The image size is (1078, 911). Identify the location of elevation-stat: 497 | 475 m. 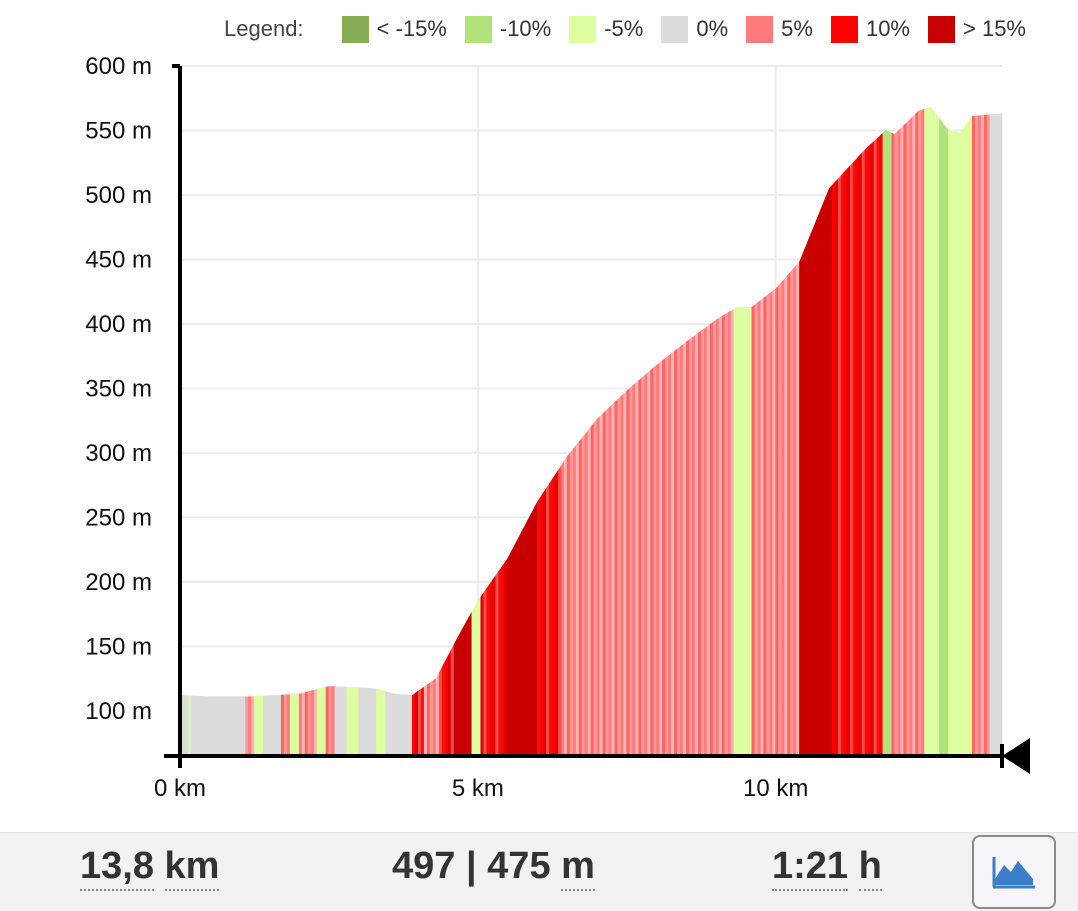
(493, 868).